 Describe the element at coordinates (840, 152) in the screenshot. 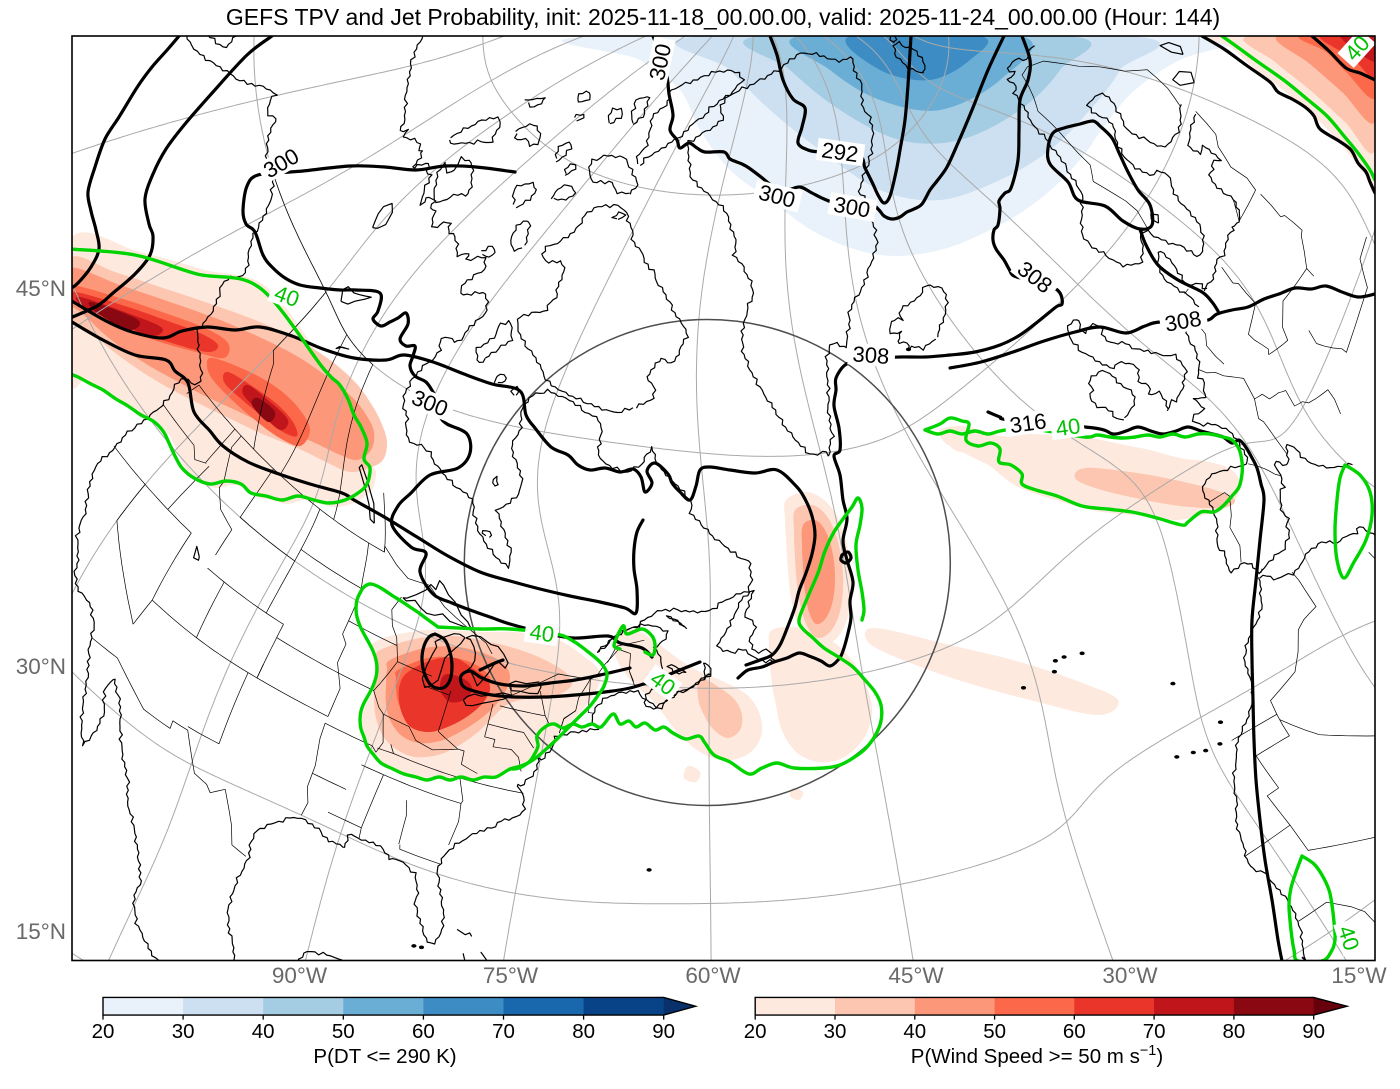

I see `svg-text: 292` at that location.